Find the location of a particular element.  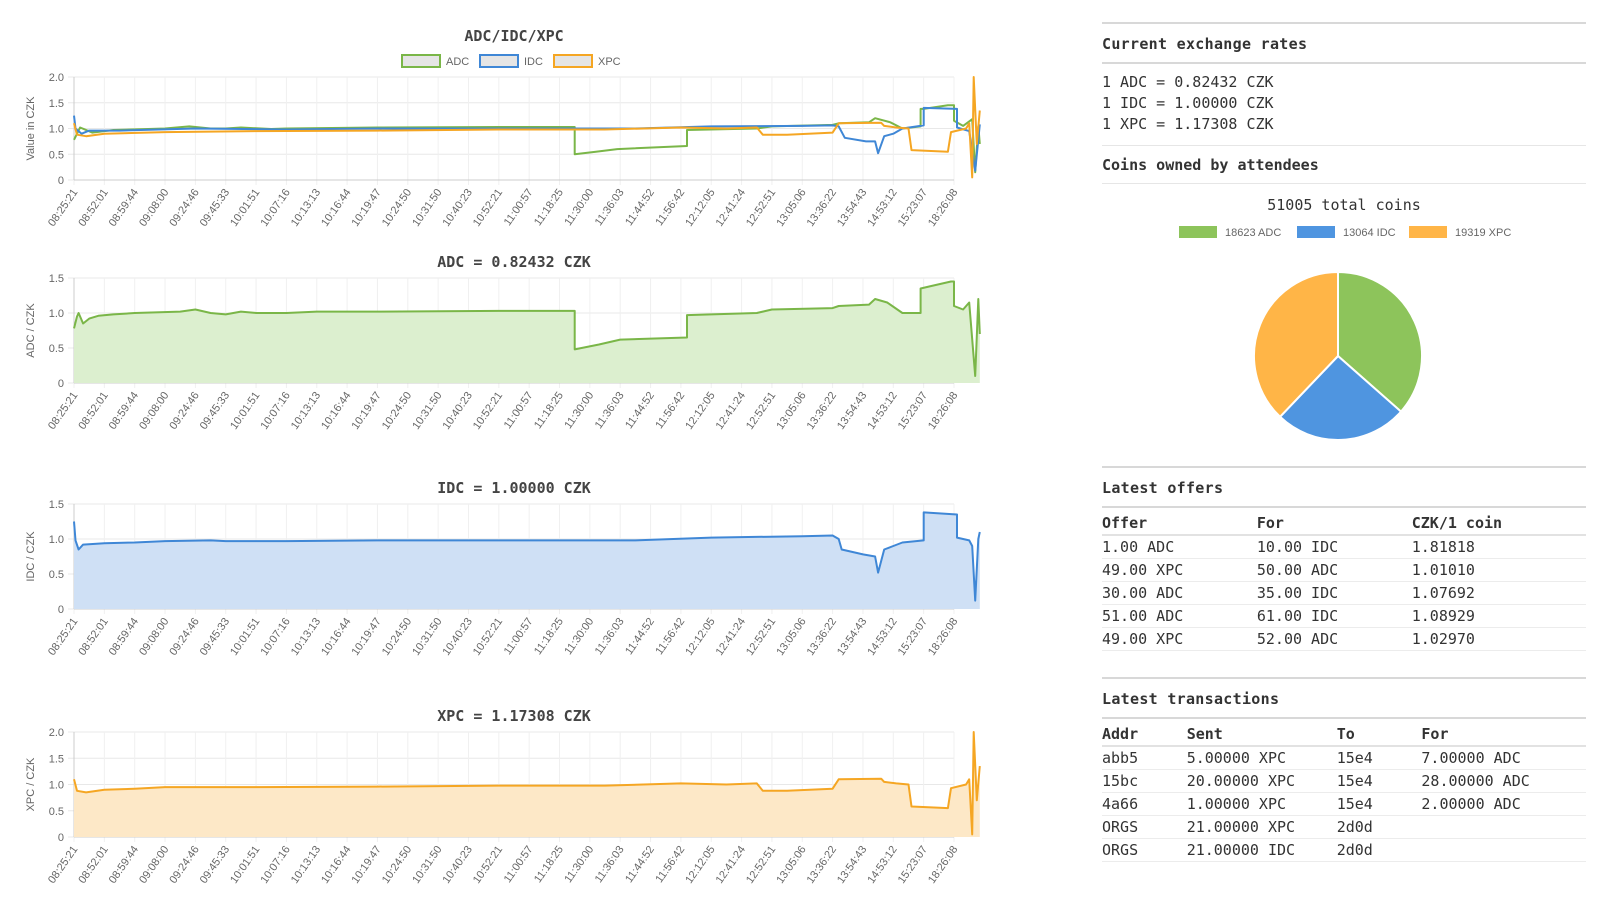

x-tick-label: 09:08:00 is located at coordinates (154, 637).